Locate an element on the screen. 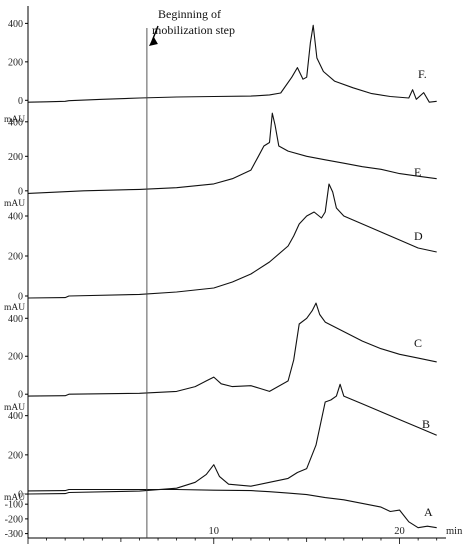  trace-label: F. is located at coordinates (422, 74).